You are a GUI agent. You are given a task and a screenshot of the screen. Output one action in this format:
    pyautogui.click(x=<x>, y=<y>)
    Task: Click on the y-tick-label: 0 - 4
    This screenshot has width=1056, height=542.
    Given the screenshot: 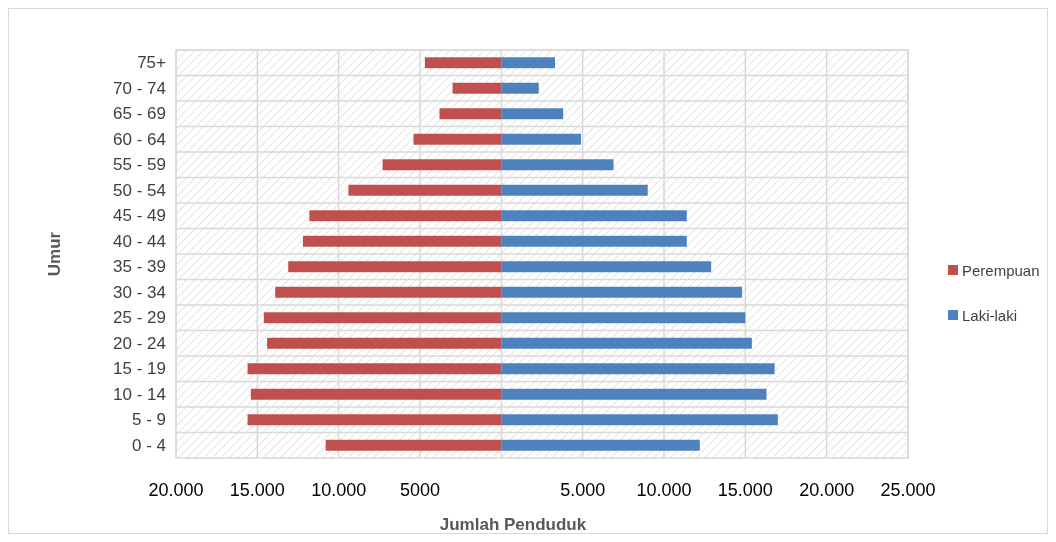 What is the action you would take?
    pyautogui.click(x=148, y=445)
    